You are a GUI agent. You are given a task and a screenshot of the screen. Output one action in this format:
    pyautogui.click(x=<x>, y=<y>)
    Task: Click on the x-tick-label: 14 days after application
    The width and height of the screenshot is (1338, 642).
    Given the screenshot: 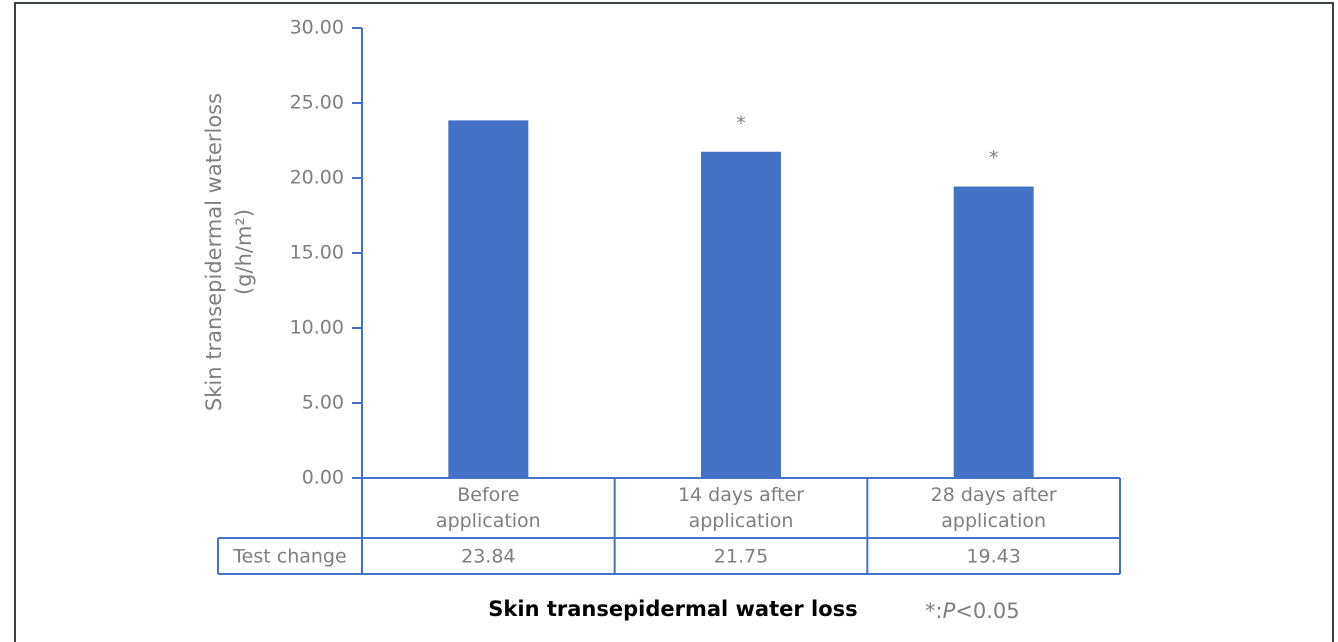 What is the action you would take?
    pyautogui.click(x=741, y=508)
    